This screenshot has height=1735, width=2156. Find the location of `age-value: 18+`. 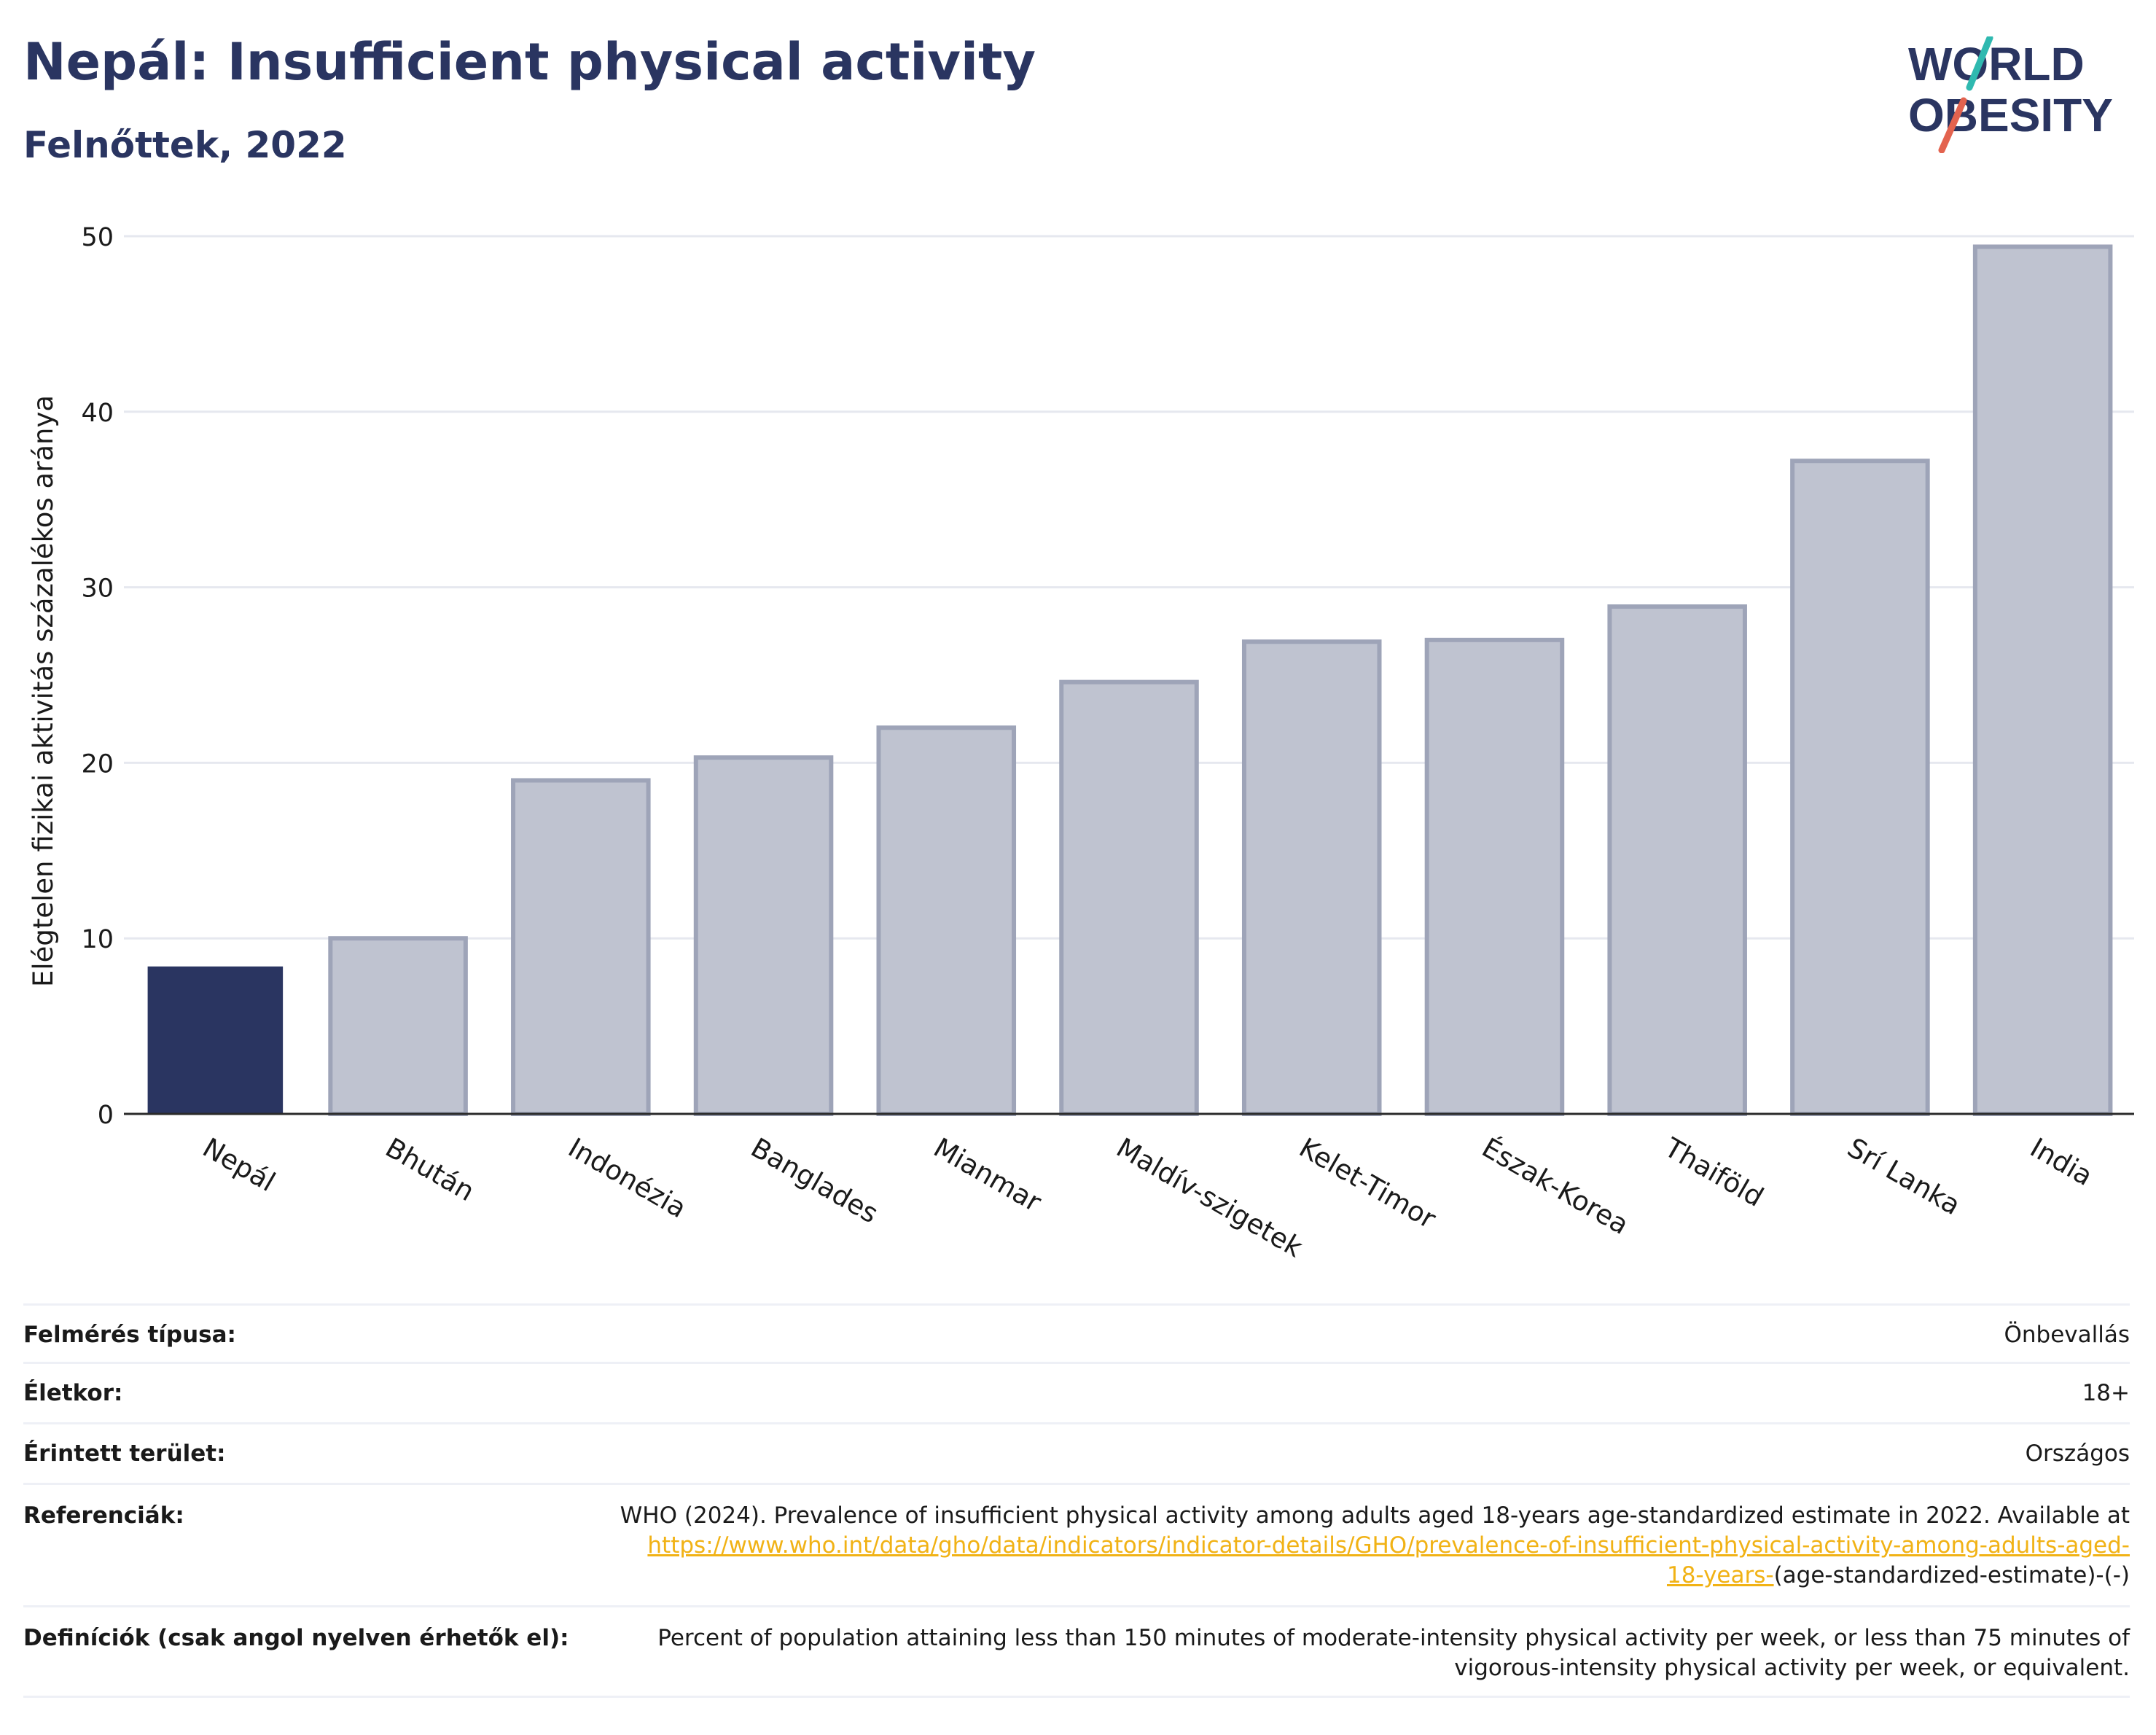

age-value: 18+ is located at coordinates (2106, 1393).